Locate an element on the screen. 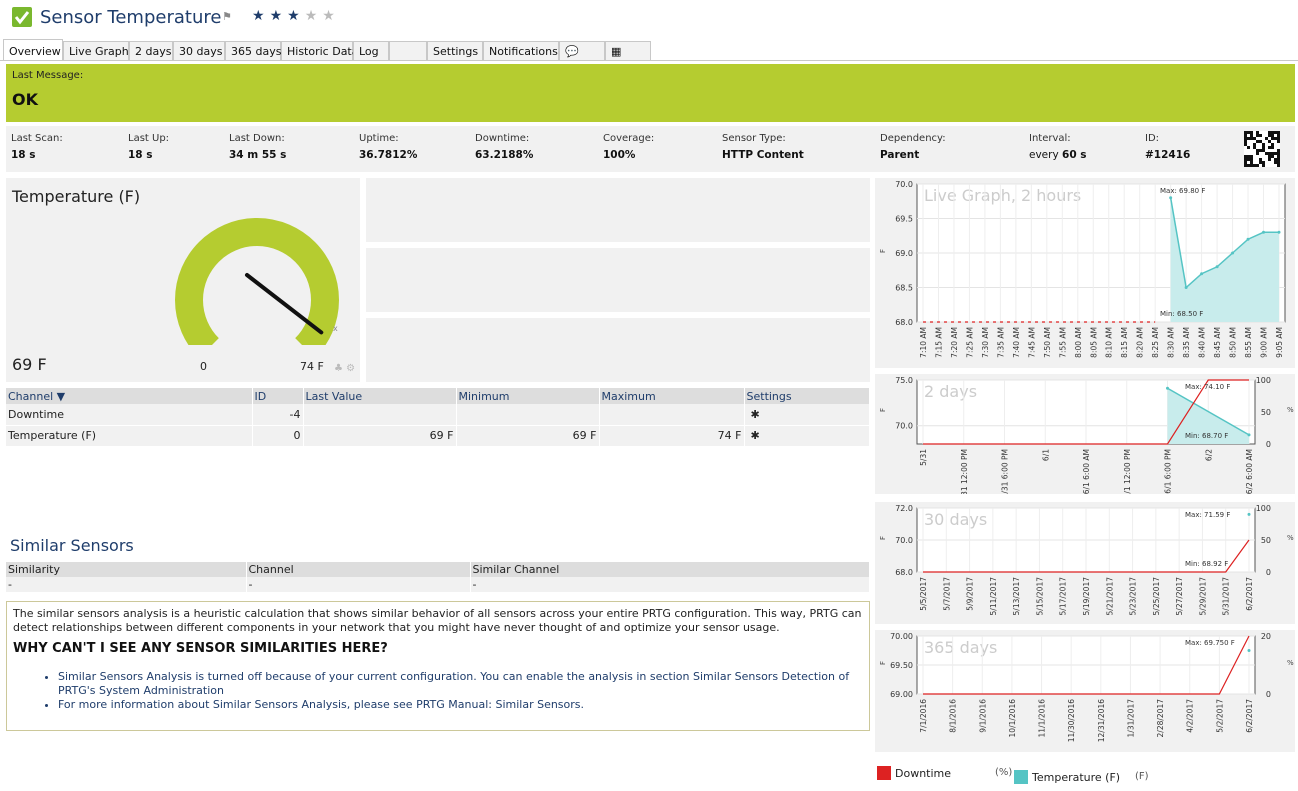  table-row: Downtime -4 ✱ is located at coordinates (438, 415).